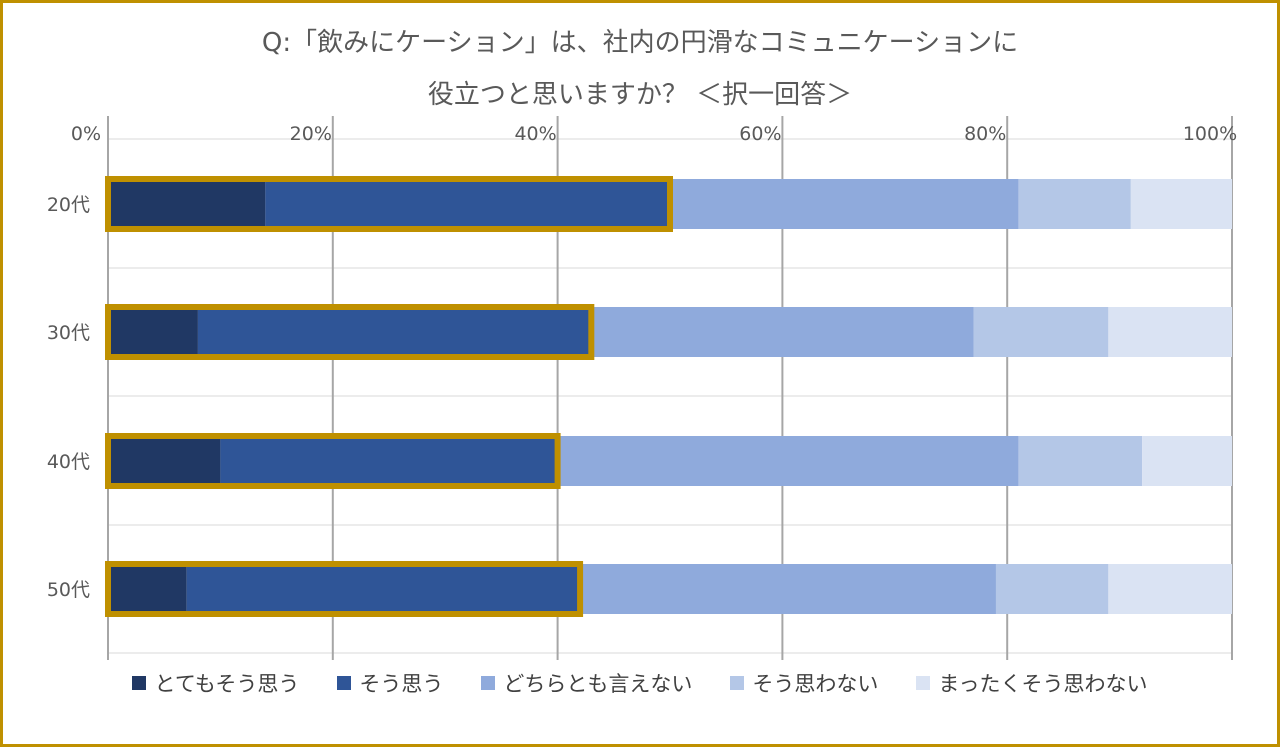 This screenshot has width=1280, height=747. I want to click on x-tick-label: 100%, so click(1210, 134).